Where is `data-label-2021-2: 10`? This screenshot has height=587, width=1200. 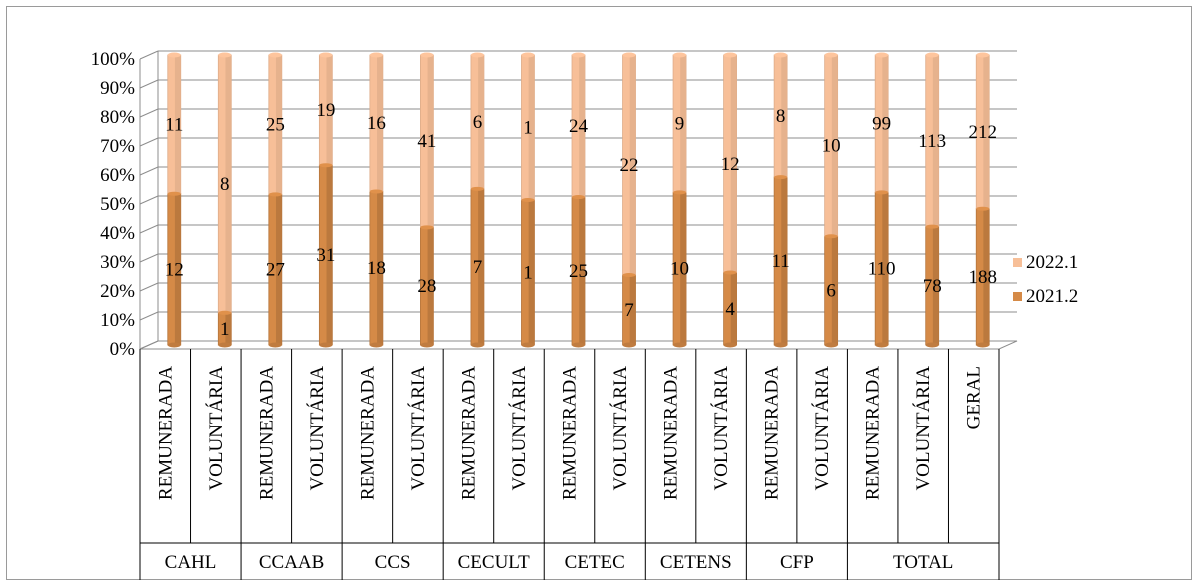 data-label-2021-2: 10 is located at coordinates (679, 269).